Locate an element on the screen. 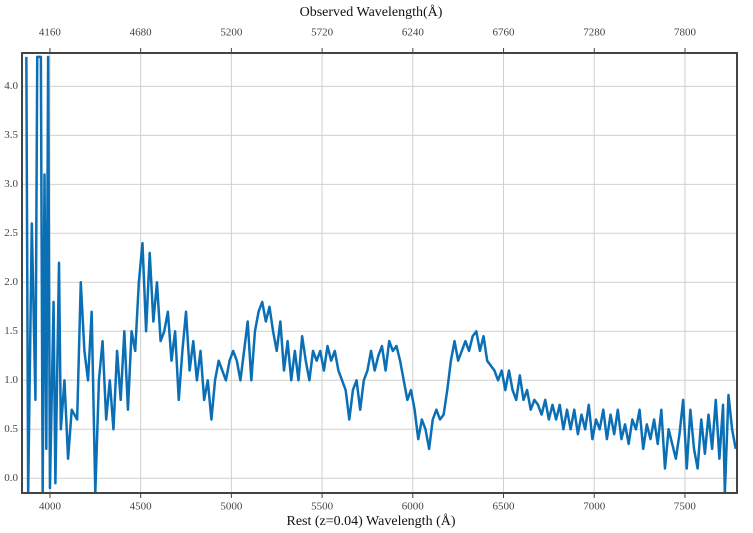 This screenshot has width=753, height=533. y-tick-label: 1.5 is located at coordinates (11, 331).